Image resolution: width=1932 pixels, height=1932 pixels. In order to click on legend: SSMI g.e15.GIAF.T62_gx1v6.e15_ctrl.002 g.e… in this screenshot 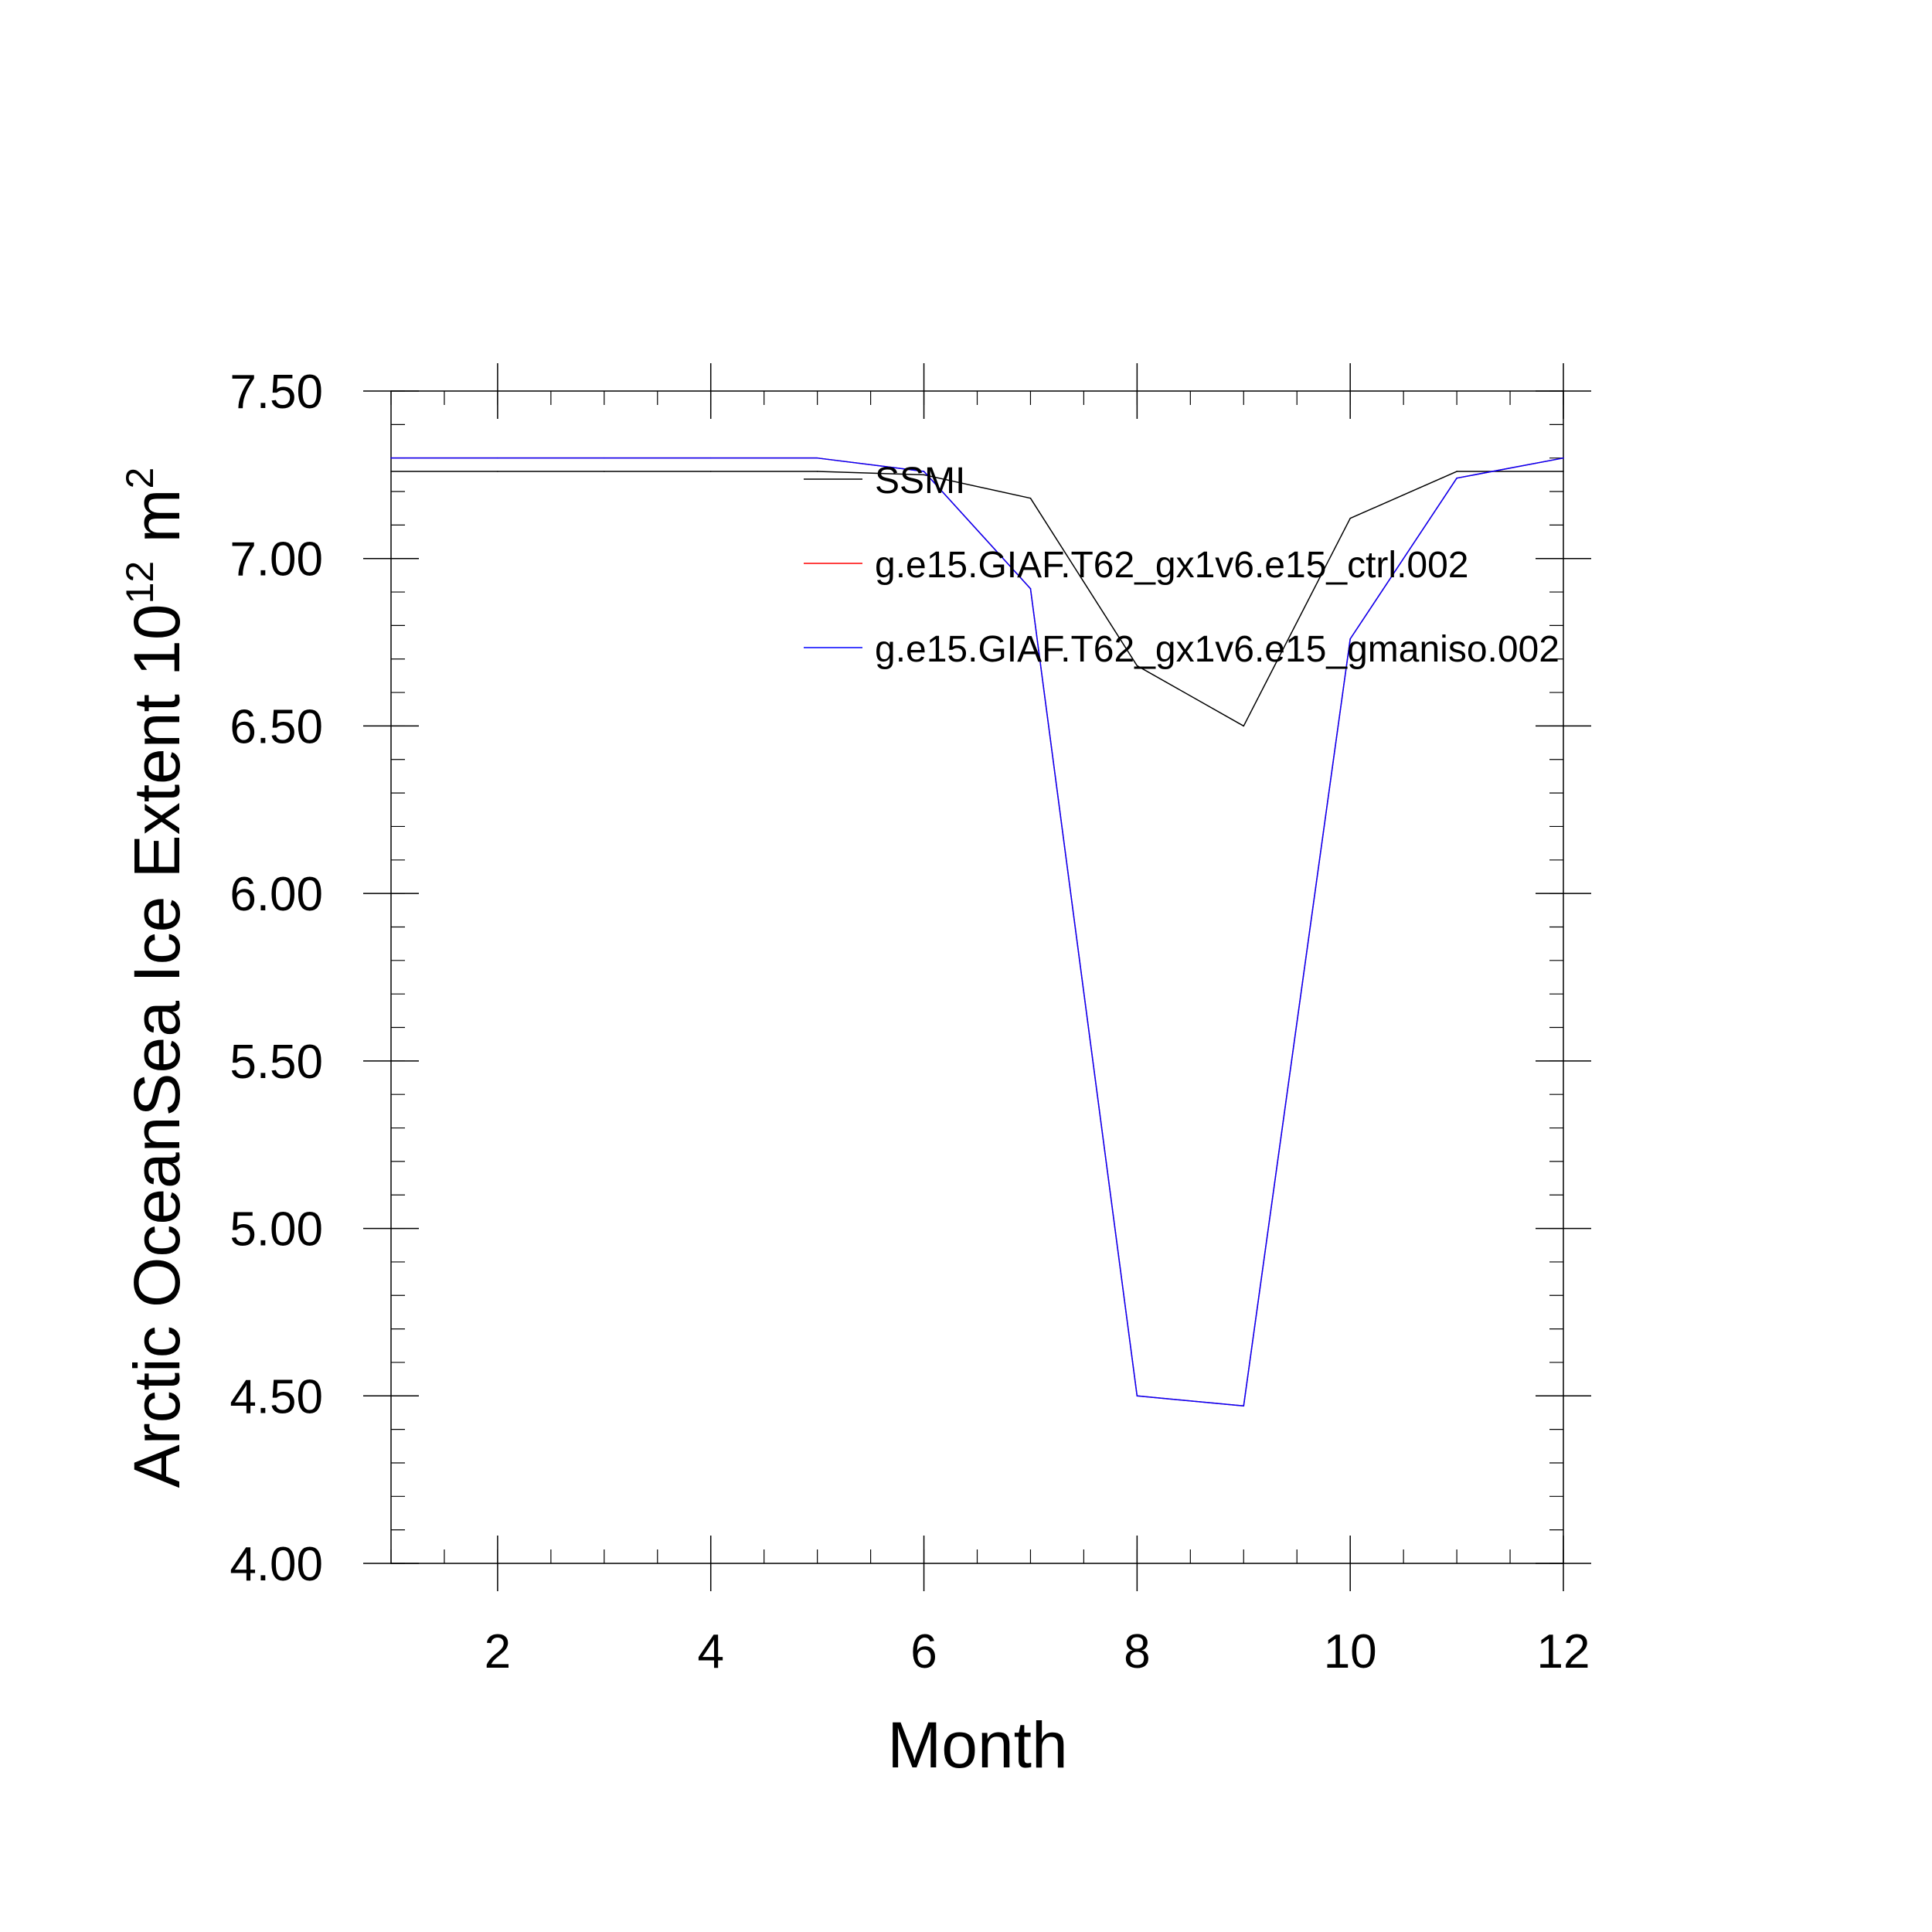, I will do `click(1182, 565)`.